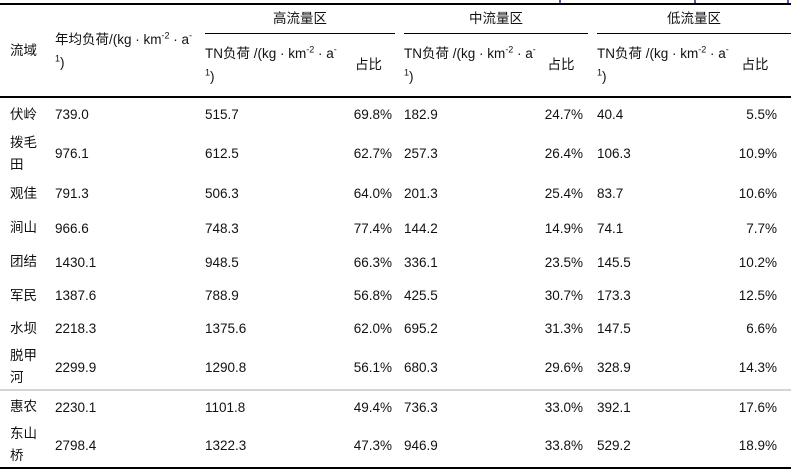 This screenshot has height=472, width=791. Describe the element at coordinates (23, 193) in the screenshot. I see `basin-name-cell: 观佳` at that location.